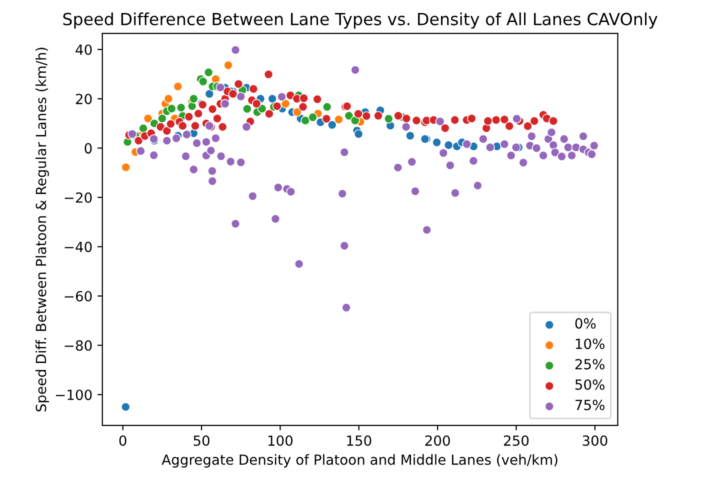 The image size is (706, 478). Describe the element at coordinates (585, 323) in the screenshot. I see `legend-label: 0%` at that location.